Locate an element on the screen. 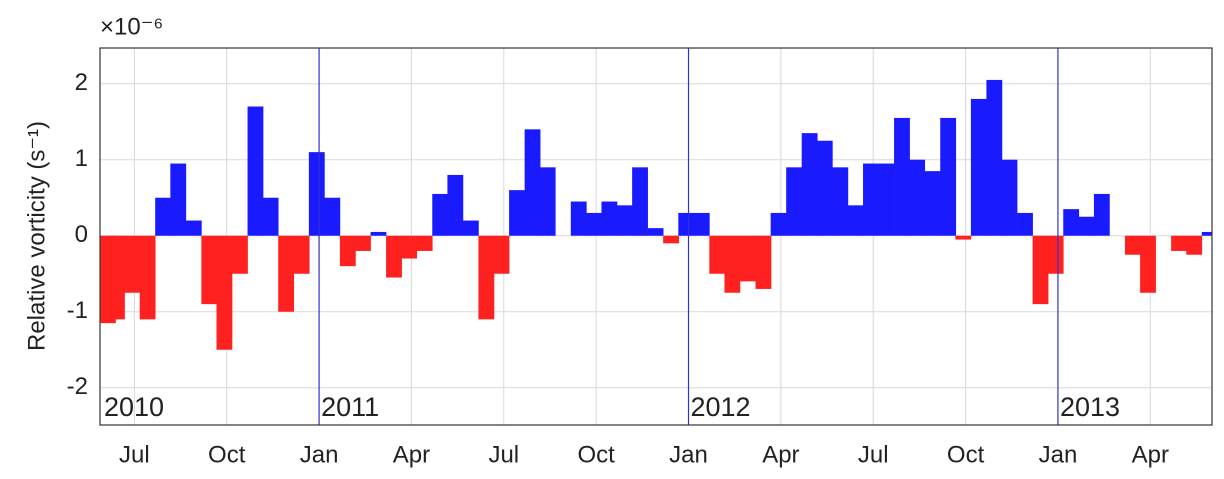  y-tick-label: 0 is located at coordinates (81, 234).